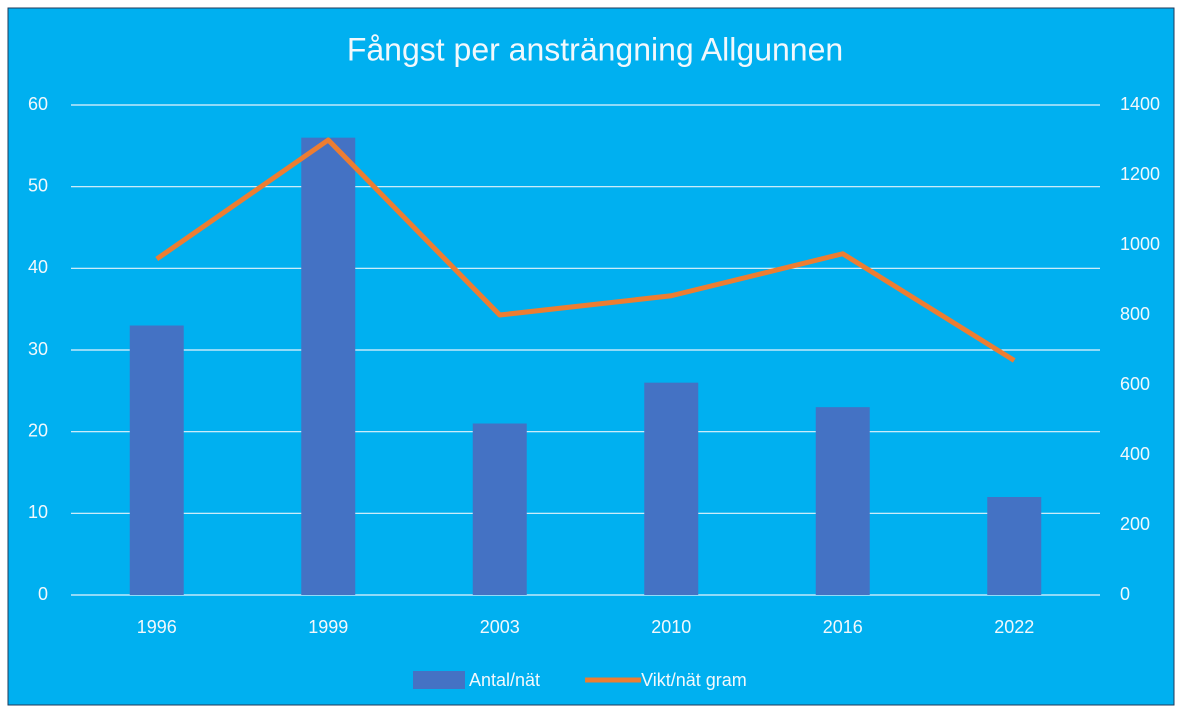 This screenshot has width=1182, height=711. I want to click on y-tick-label: 60, so click(38, 104).